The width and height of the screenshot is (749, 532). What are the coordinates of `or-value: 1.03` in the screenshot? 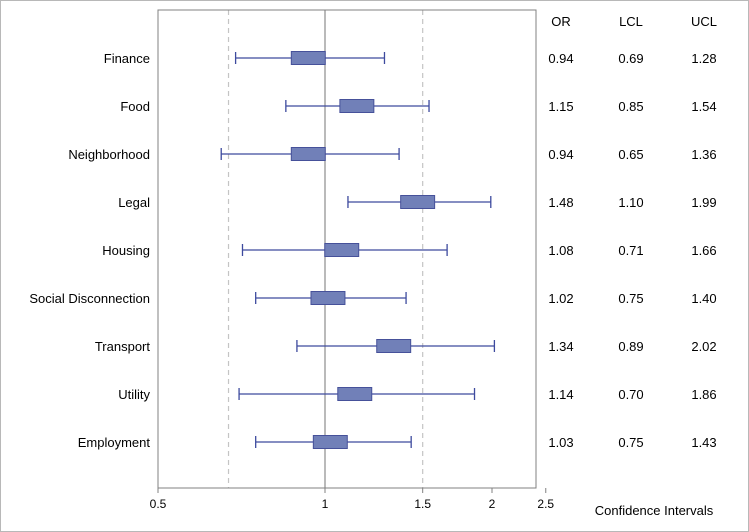 It's located at (560, 442).